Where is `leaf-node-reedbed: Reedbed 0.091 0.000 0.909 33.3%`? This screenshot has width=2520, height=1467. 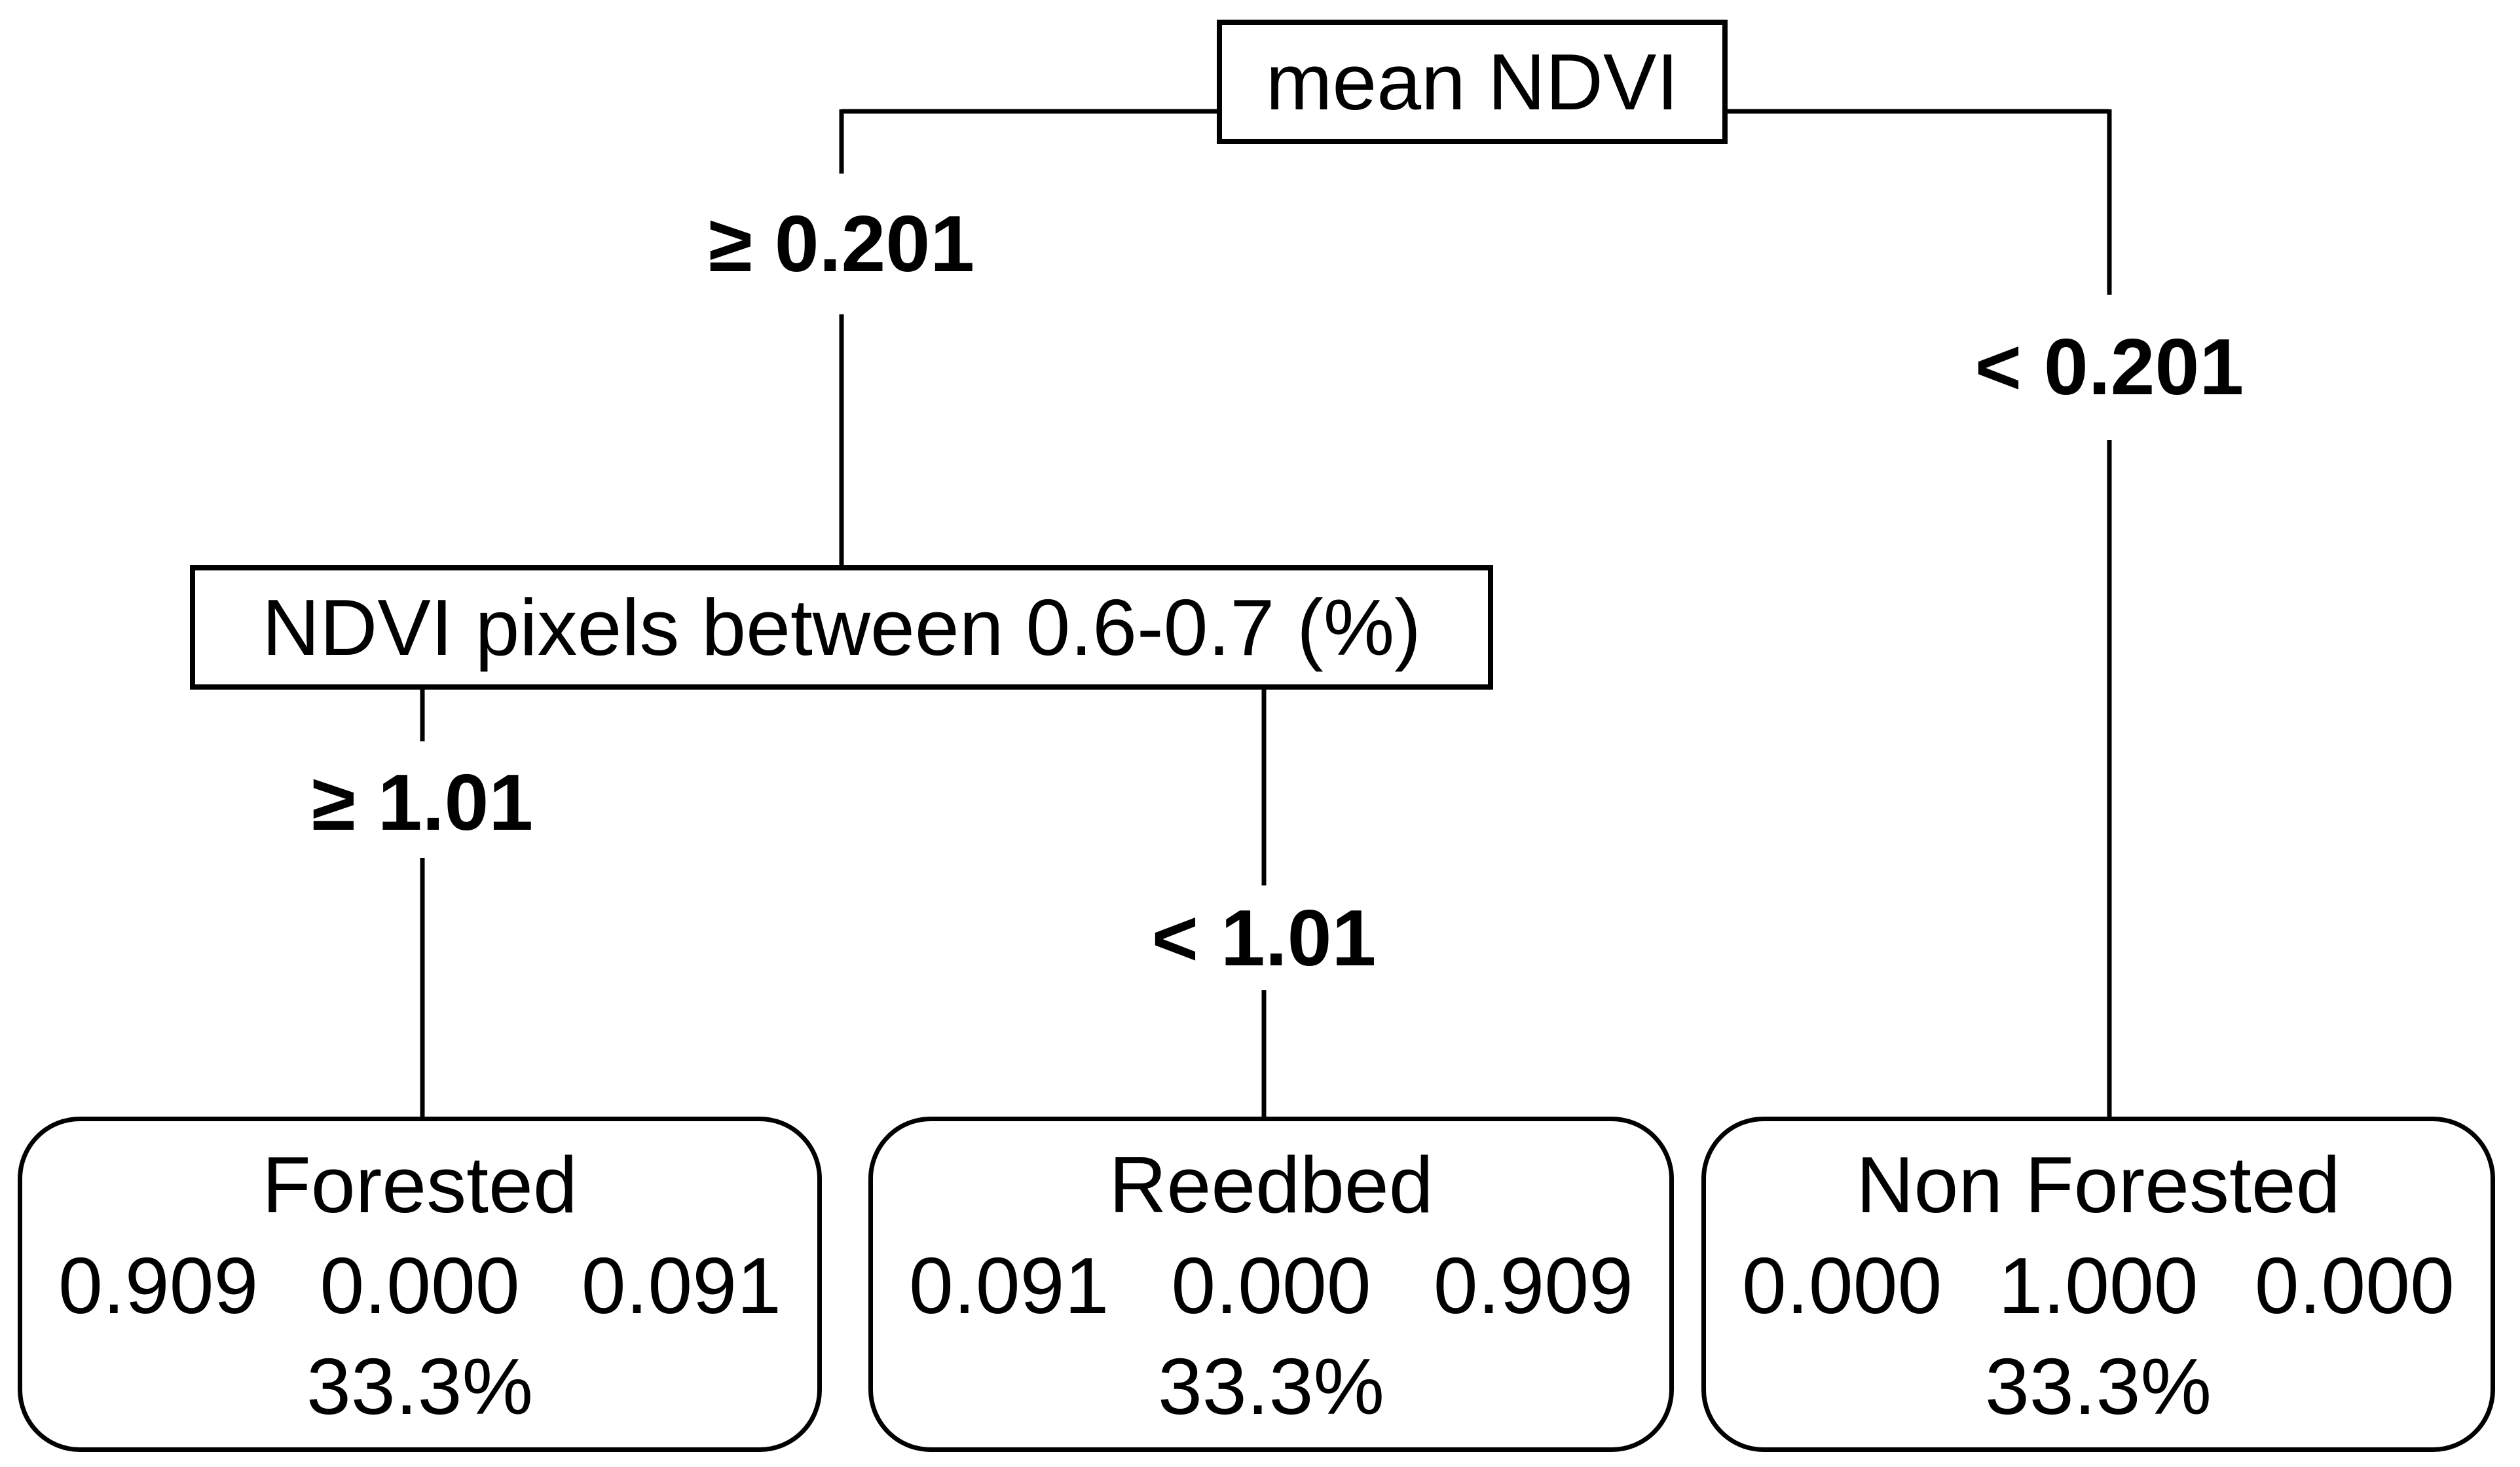 leaf-node-reedbed: Reedbed 0.091 0.000 0.909 33.3% is located at coordinates (1271, 1284).